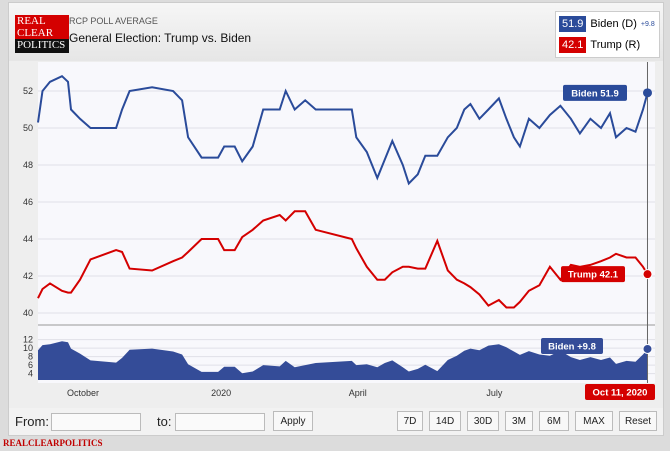 The height and width of the screenshot is (451, 670). Describe the element at coordinates (28, 202) in the screenshot. I see `y-tick-label: 46` at that location.